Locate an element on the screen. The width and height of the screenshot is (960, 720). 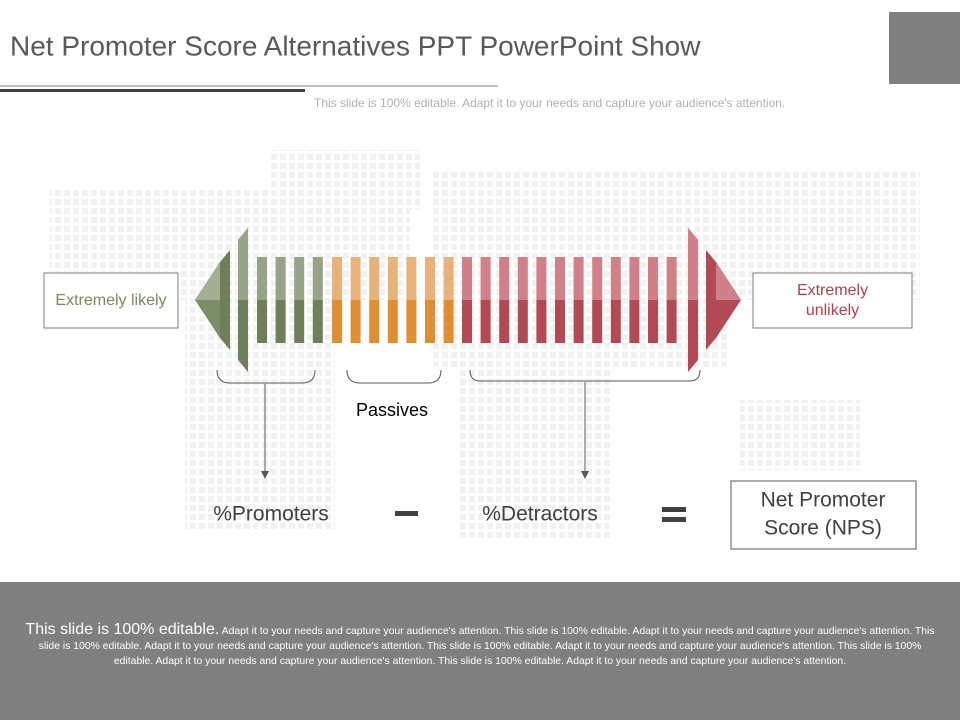
left-label-wrap: Extremely likely is located at coordinates (111, 300).